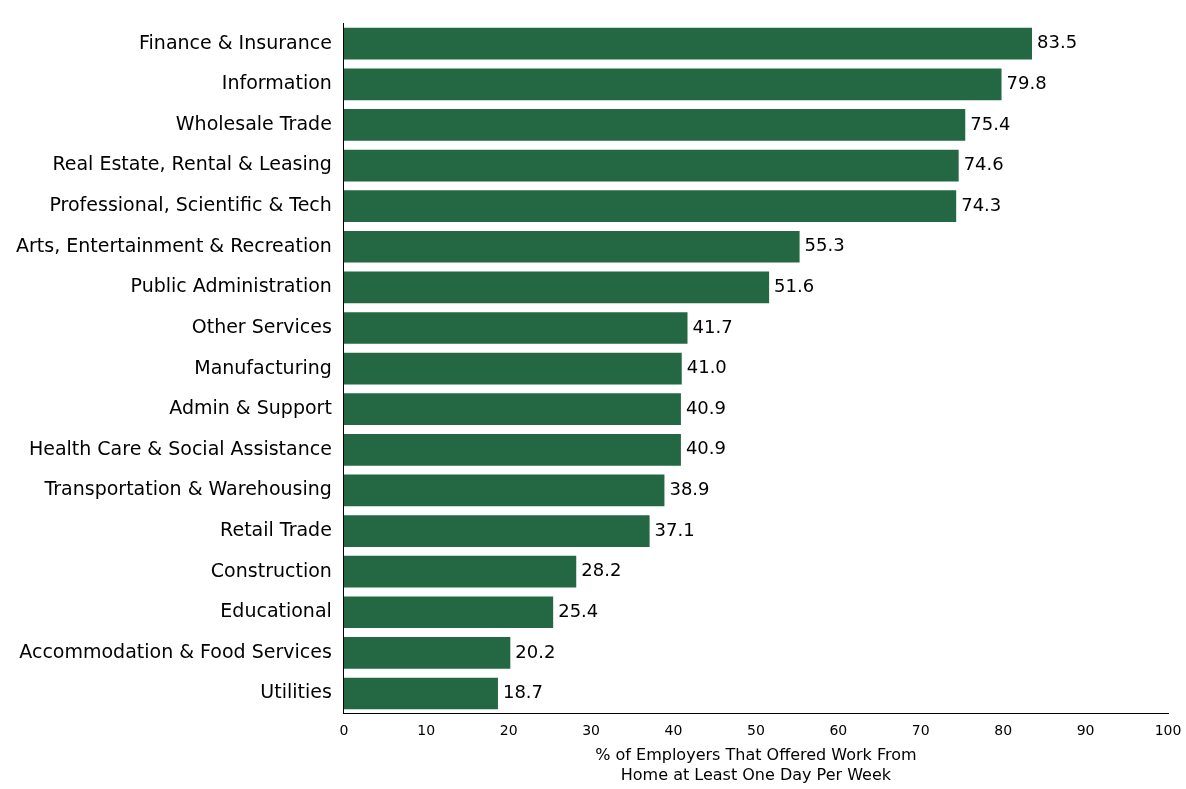  What do you see at coordinates (344, 729) in the screenshot?
I see `x-tick-label: 0` at bounding box center [344, 729].